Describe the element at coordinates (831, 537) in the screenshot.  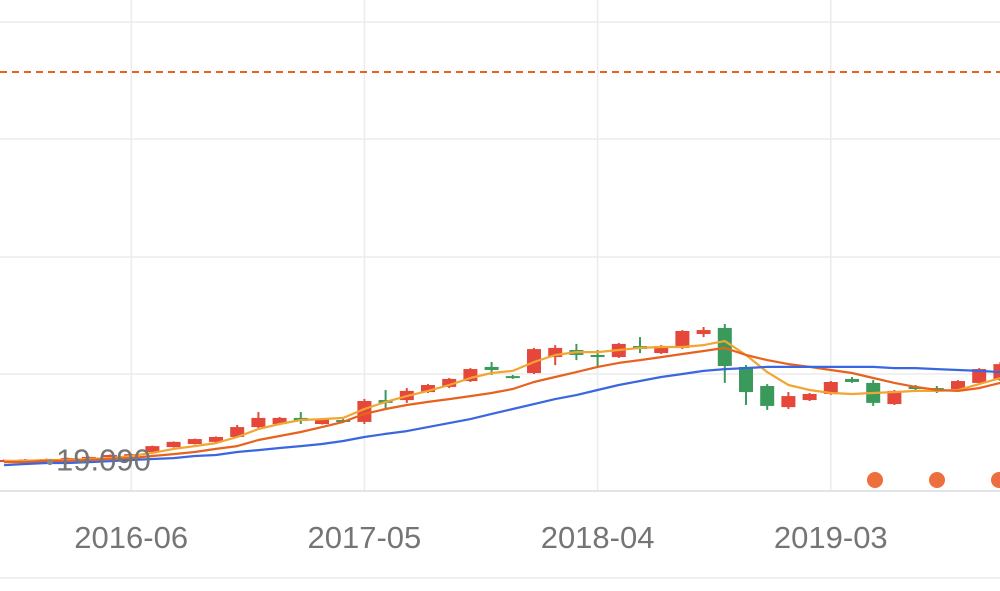
I see `x-tick-label: 2019-03` at that location.